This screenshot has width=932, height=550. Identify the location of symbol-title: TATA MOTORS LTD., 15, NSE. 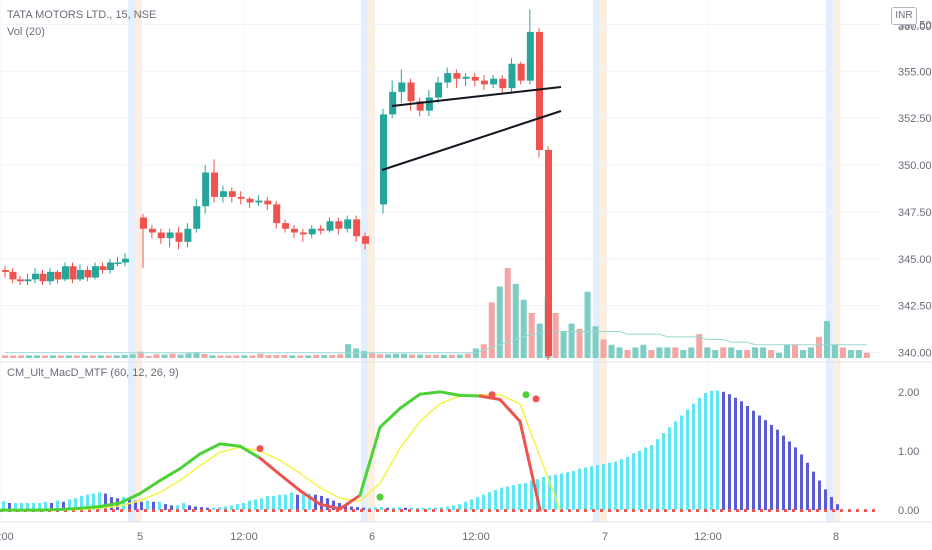
(82, 15).